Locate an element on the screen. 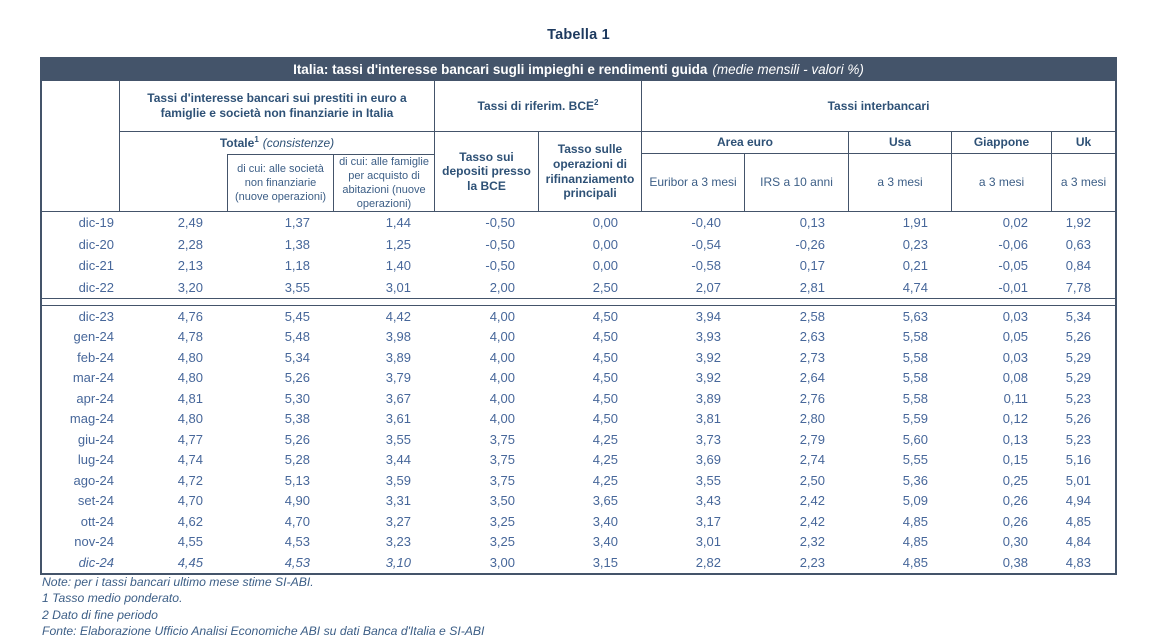 The height and width of the screenshot is (644, 1157). value-cell: 4,76 is located at coordinates (190, 316).